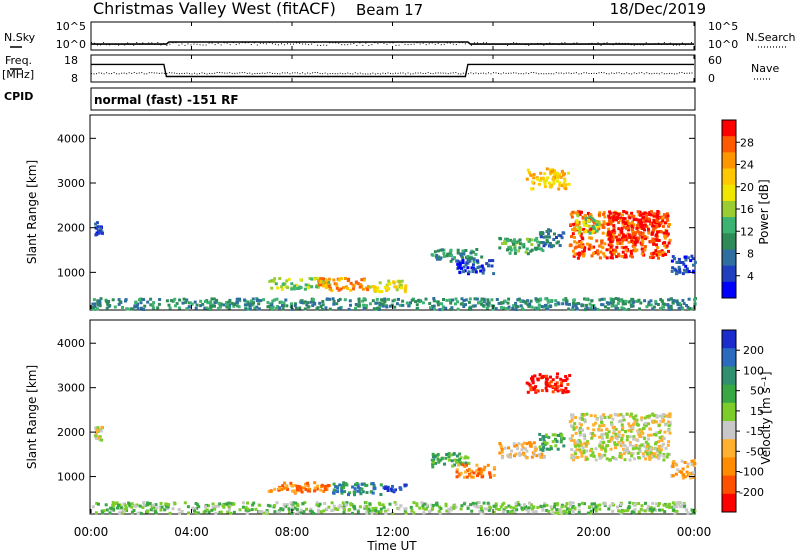 The height and width of the screenshot is (554, 800). Describe the element at coordinates (729, 193) in the screenshot. I see `power-colorbar-swatch` at that location.